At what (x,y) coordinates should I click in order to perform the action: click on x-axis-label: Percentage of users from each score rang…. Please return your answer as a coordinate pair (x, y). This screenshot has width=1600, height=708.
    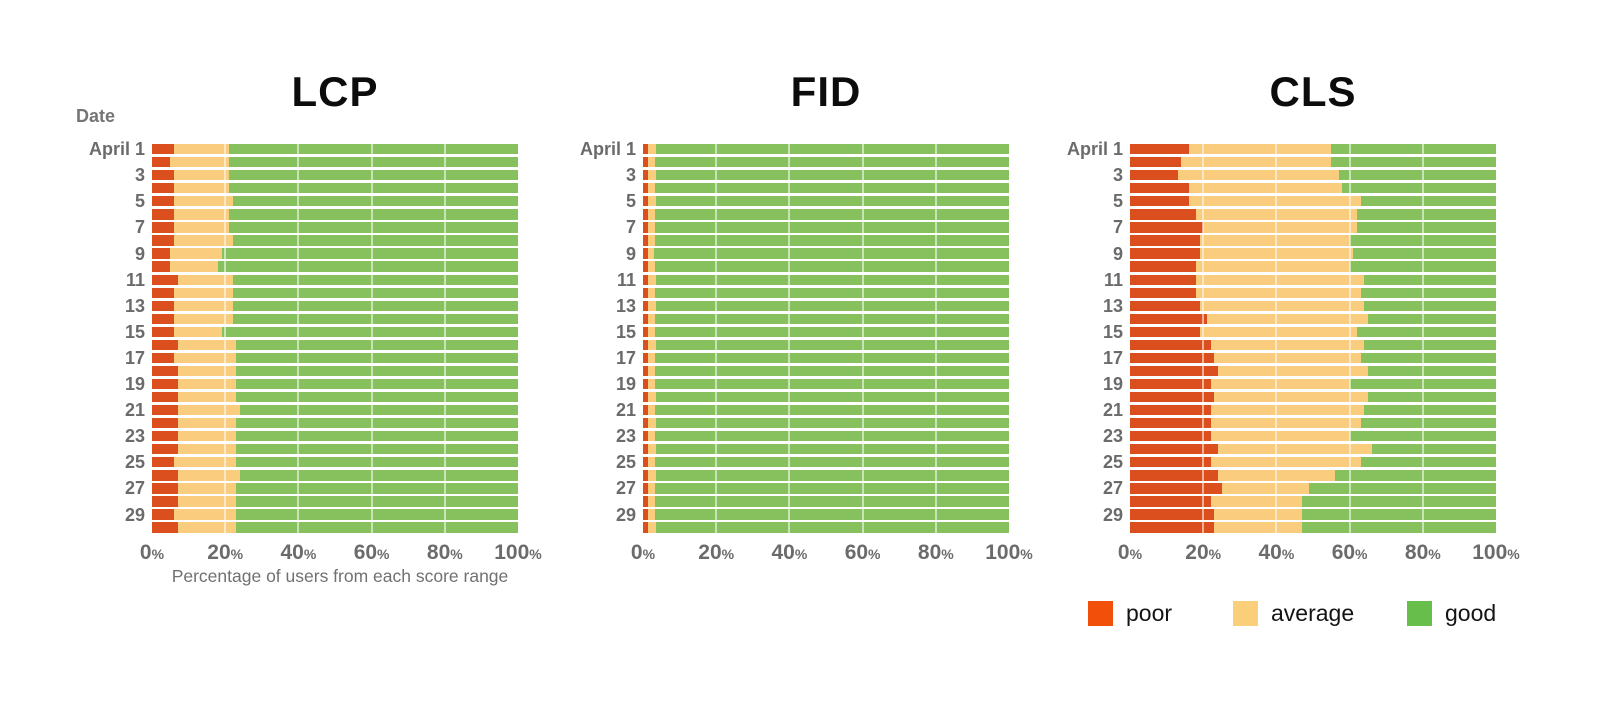
    Looking at the image, I should click on (340, 576).